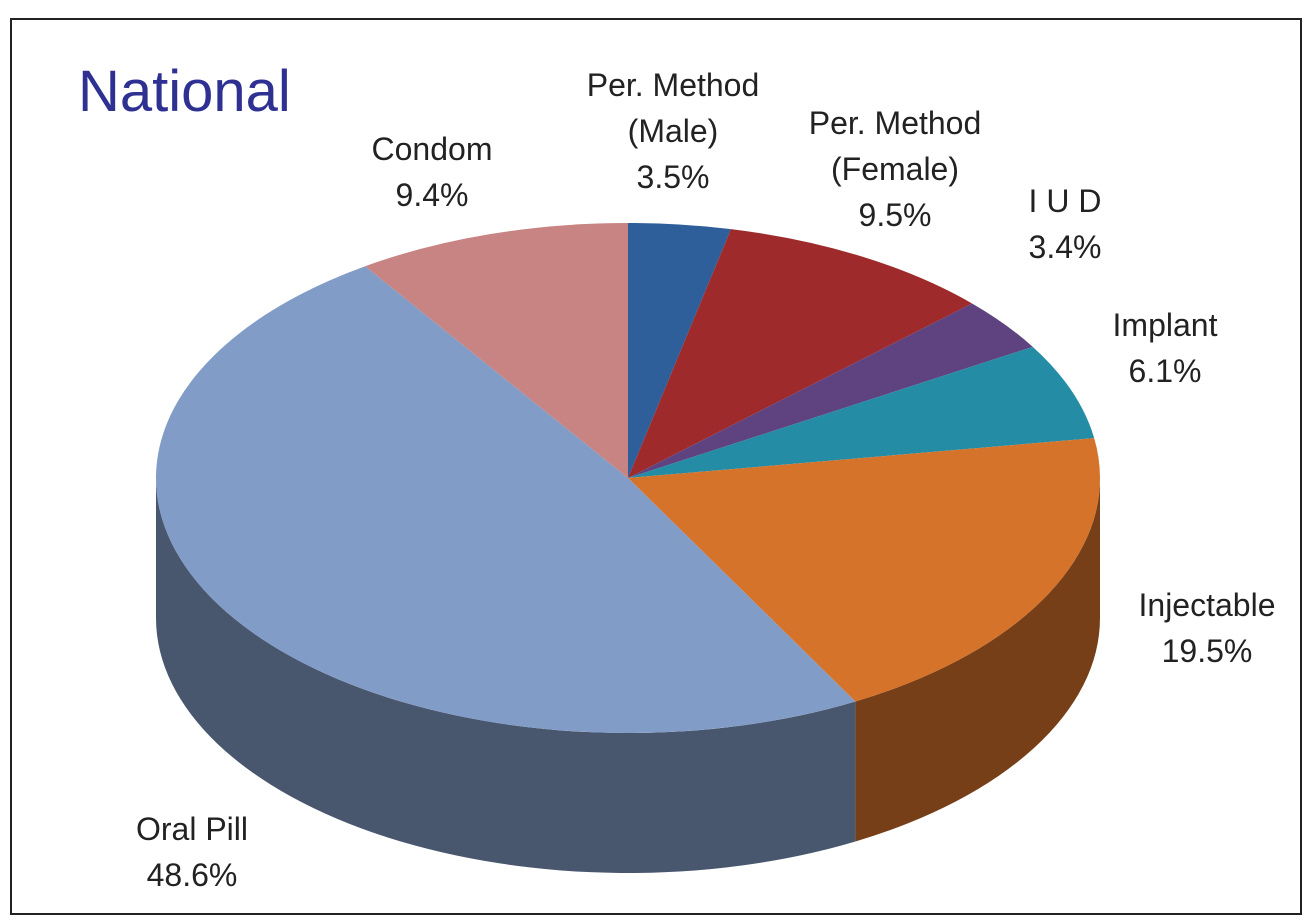 The image size is (1314, 919). Describe the element at coordinates (1065, 247) in the screenshot. I see `value-label: 3.4%` at that location.